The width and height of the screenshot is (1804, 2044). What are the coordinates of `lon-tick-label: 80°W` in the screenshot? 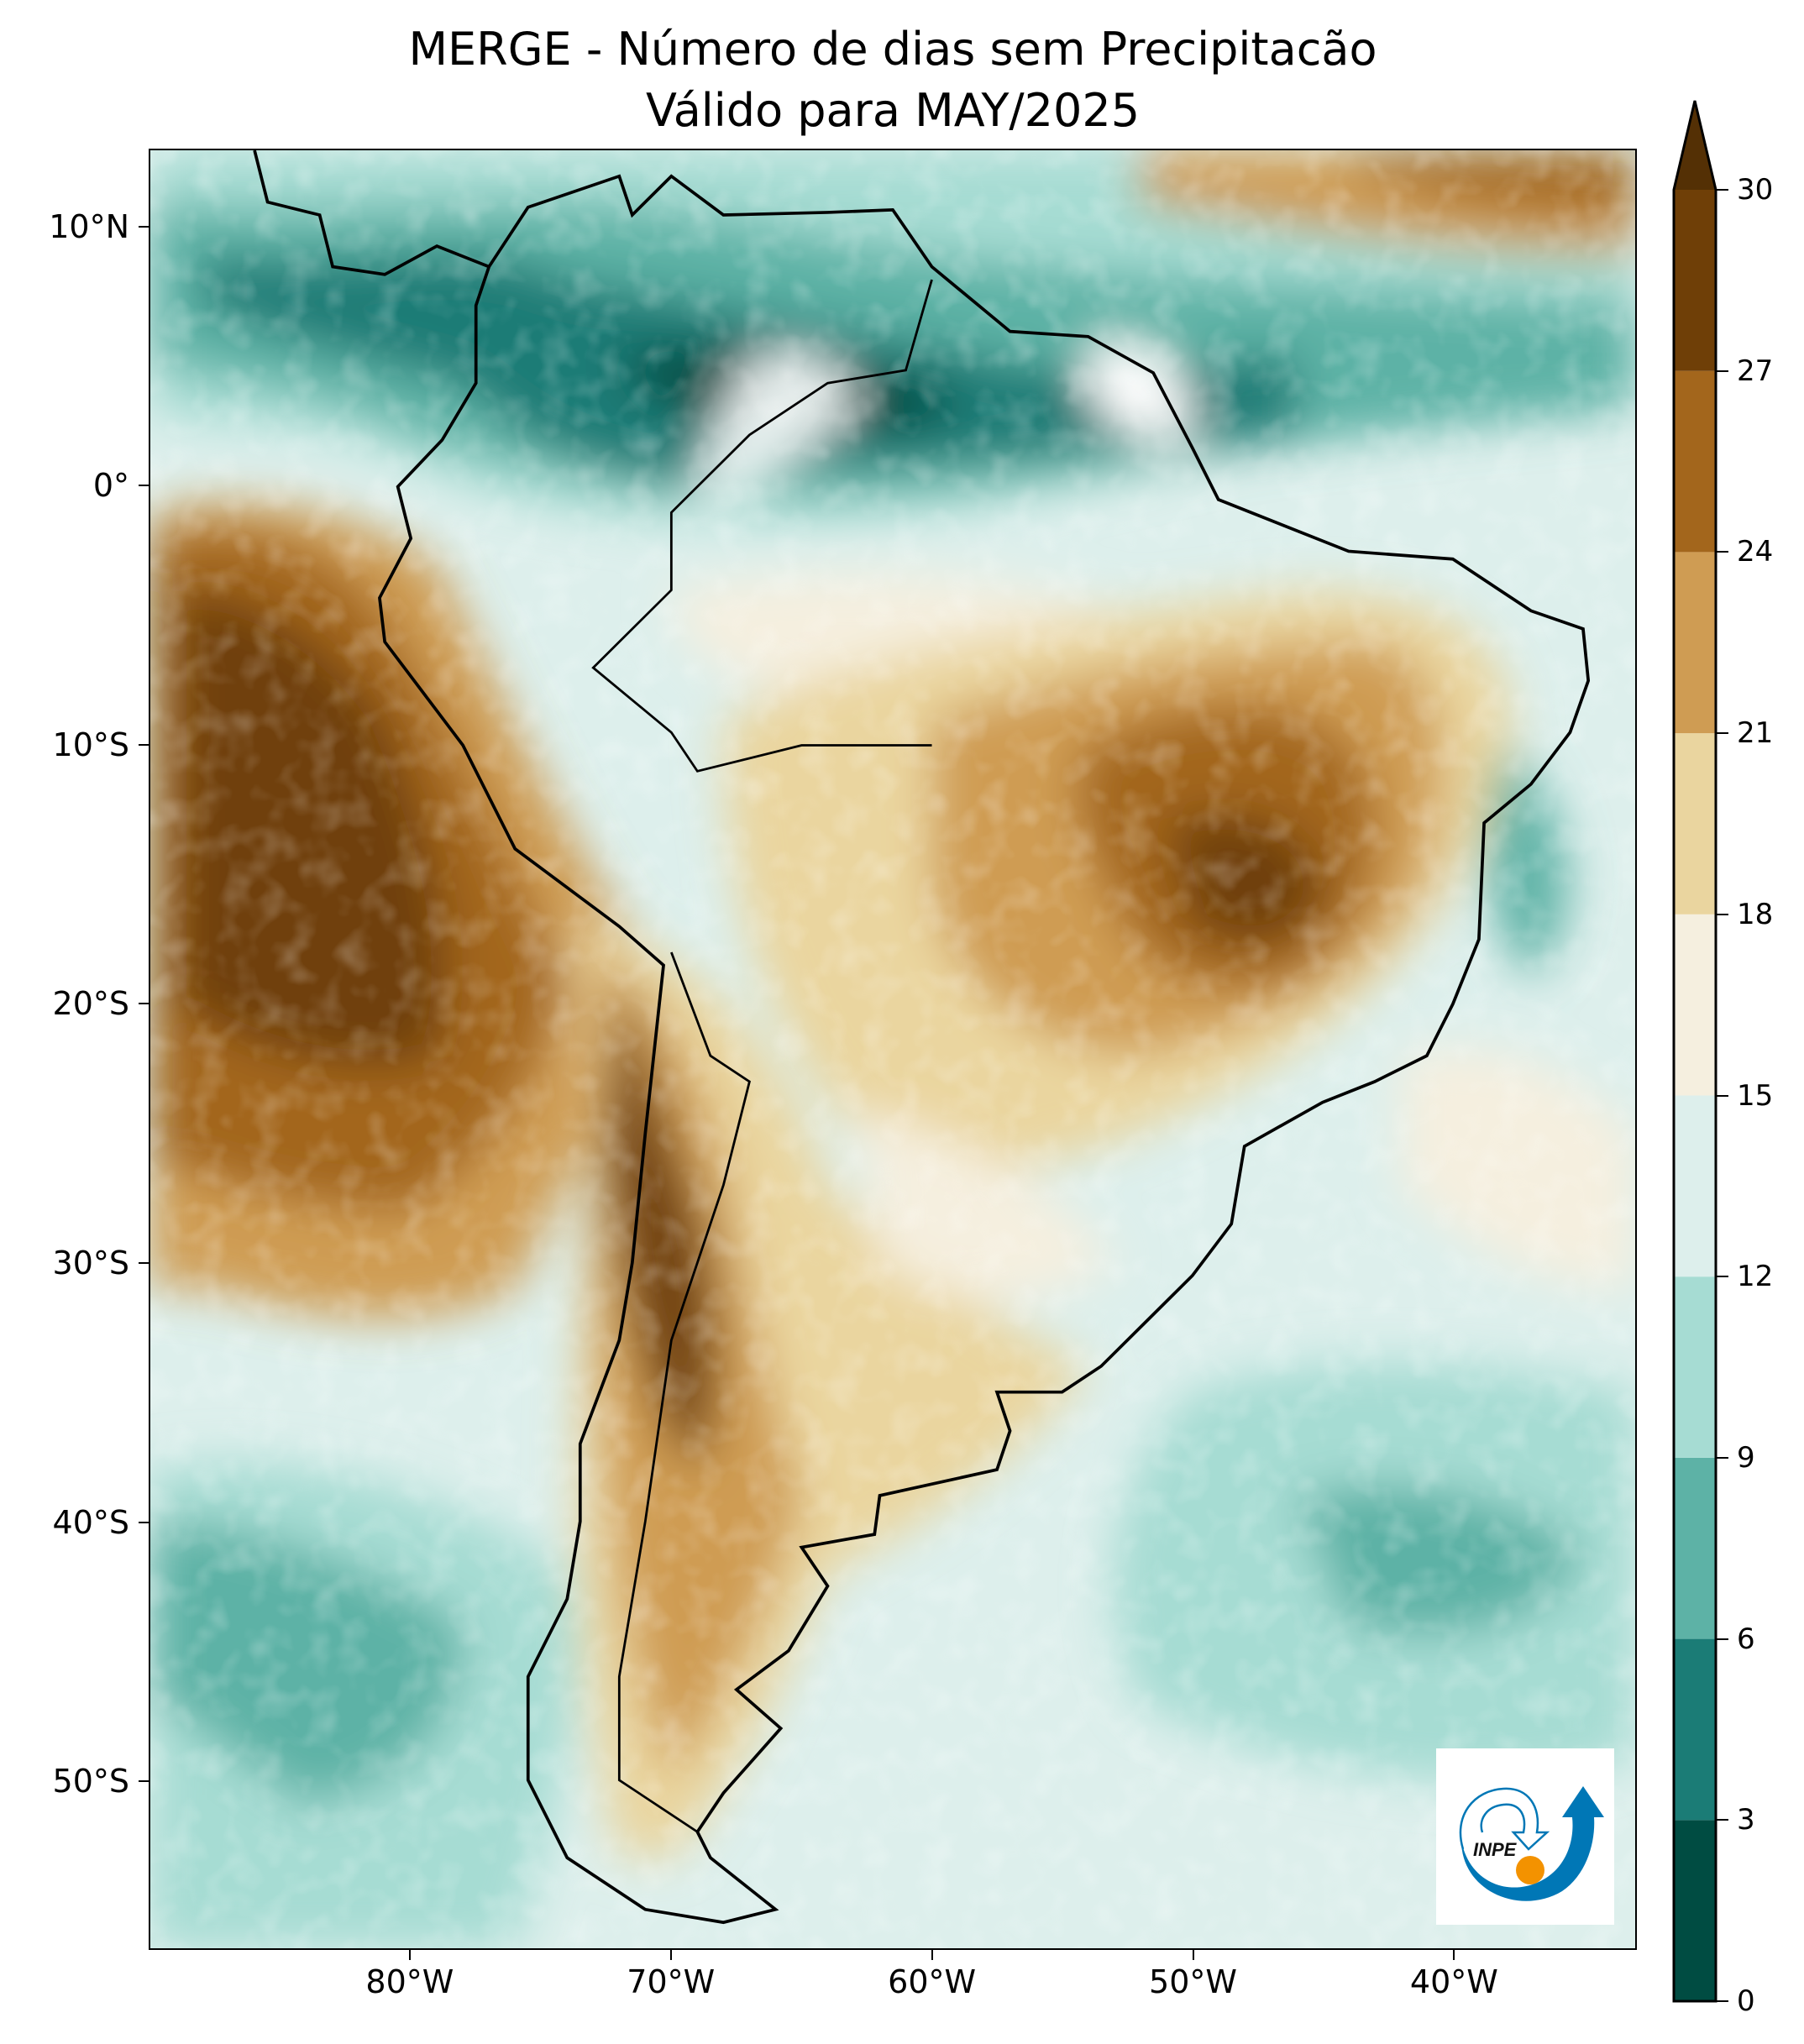 It's located at (409, 1981).